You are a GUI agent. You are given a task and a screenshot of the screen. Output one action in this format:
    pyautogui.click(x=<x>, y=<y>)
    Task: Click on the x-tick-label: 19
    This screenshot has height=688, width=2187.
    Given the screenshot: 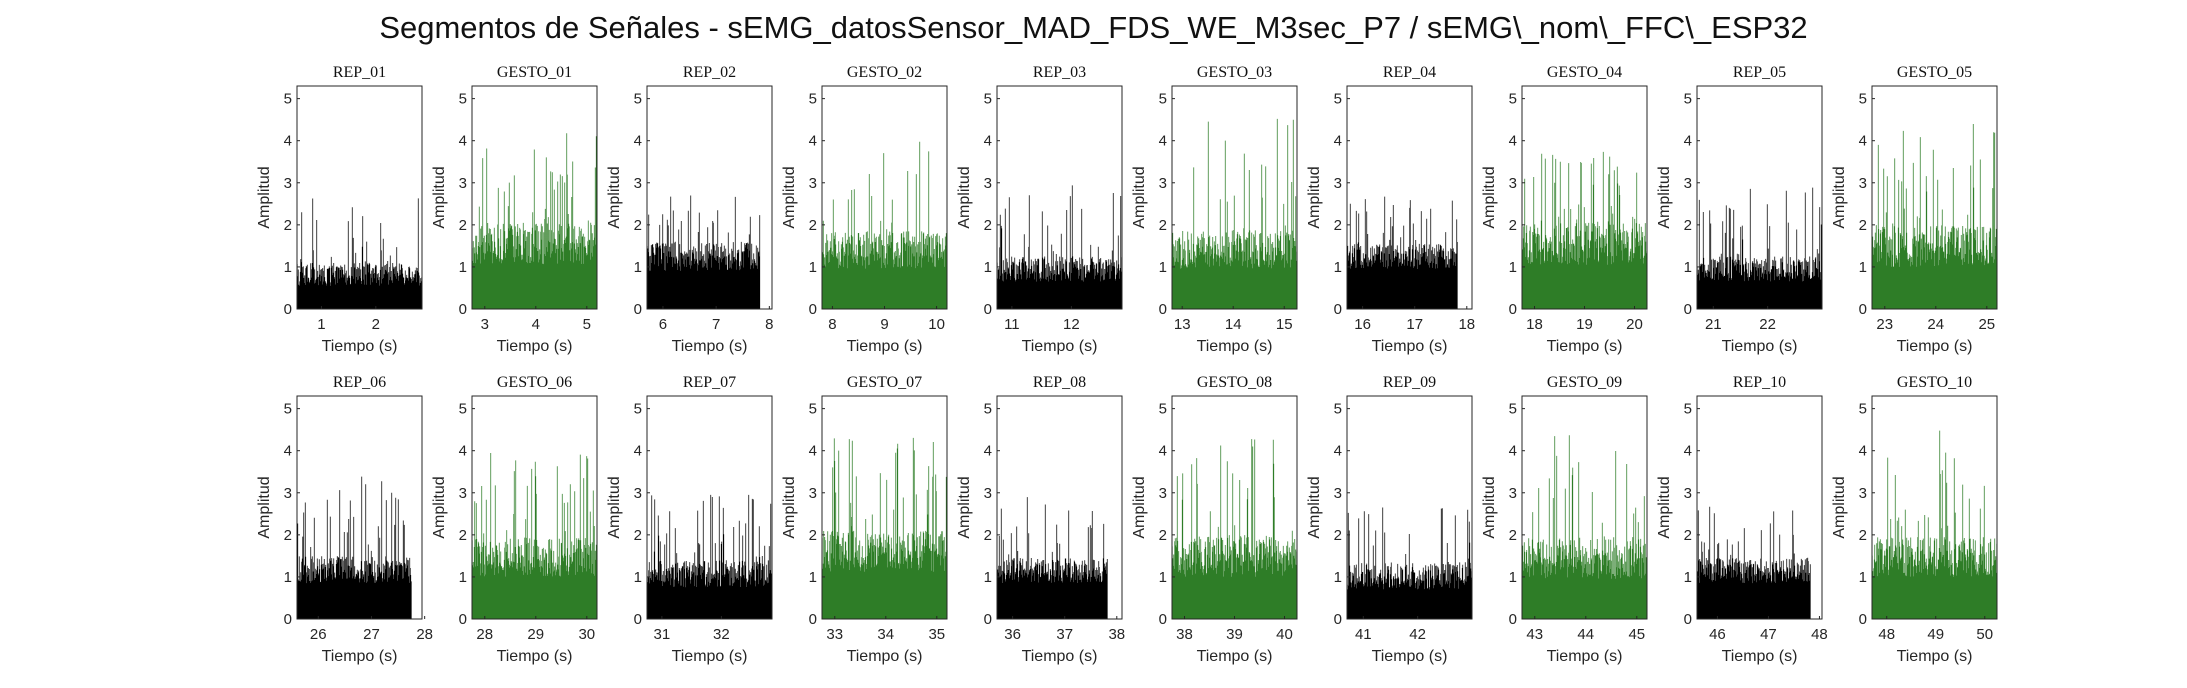 What is the action you would take?
    pyautogui.click(x=1584, y=324)
    